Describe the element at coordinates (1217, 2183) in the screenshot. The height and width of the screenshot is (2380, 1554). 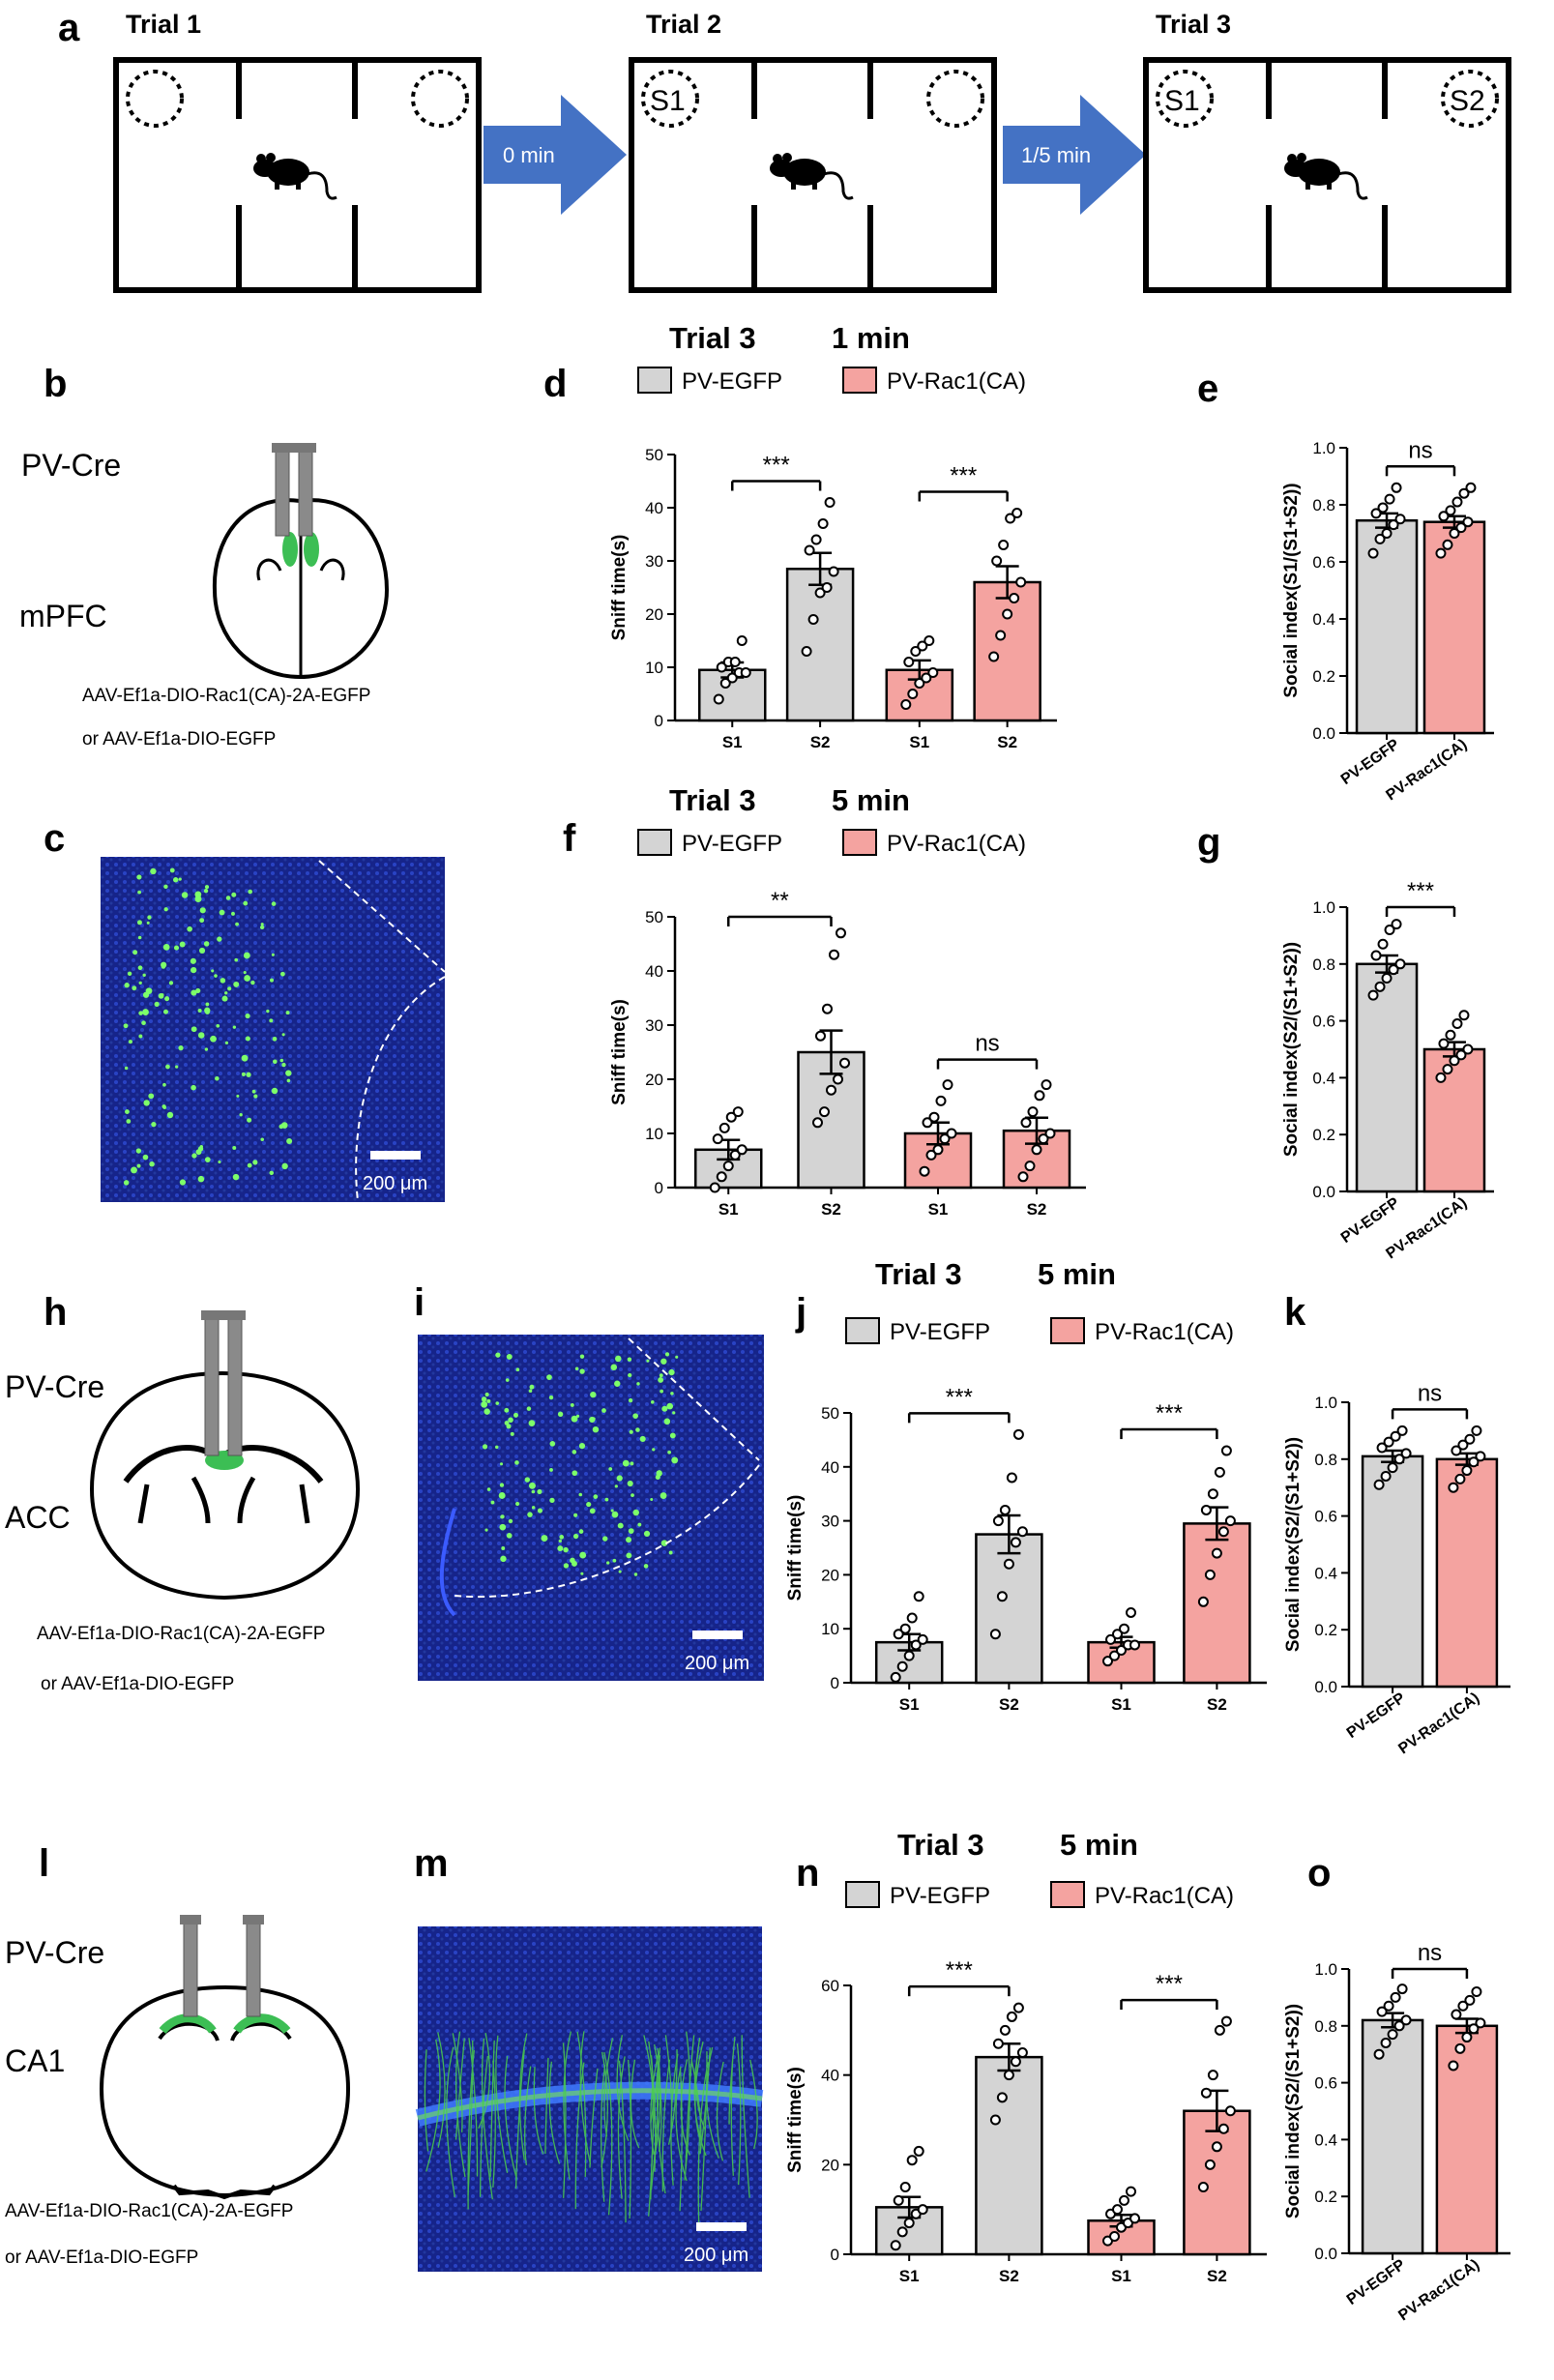
I see `bar` at that location.